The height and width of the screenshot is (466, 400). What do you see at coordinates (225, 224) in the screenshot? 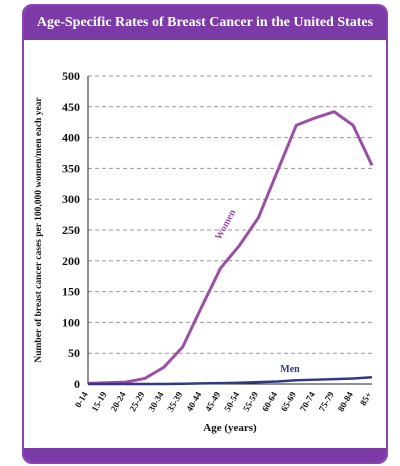
I see `series-label-women: Women` at bounding box center [225, 224].